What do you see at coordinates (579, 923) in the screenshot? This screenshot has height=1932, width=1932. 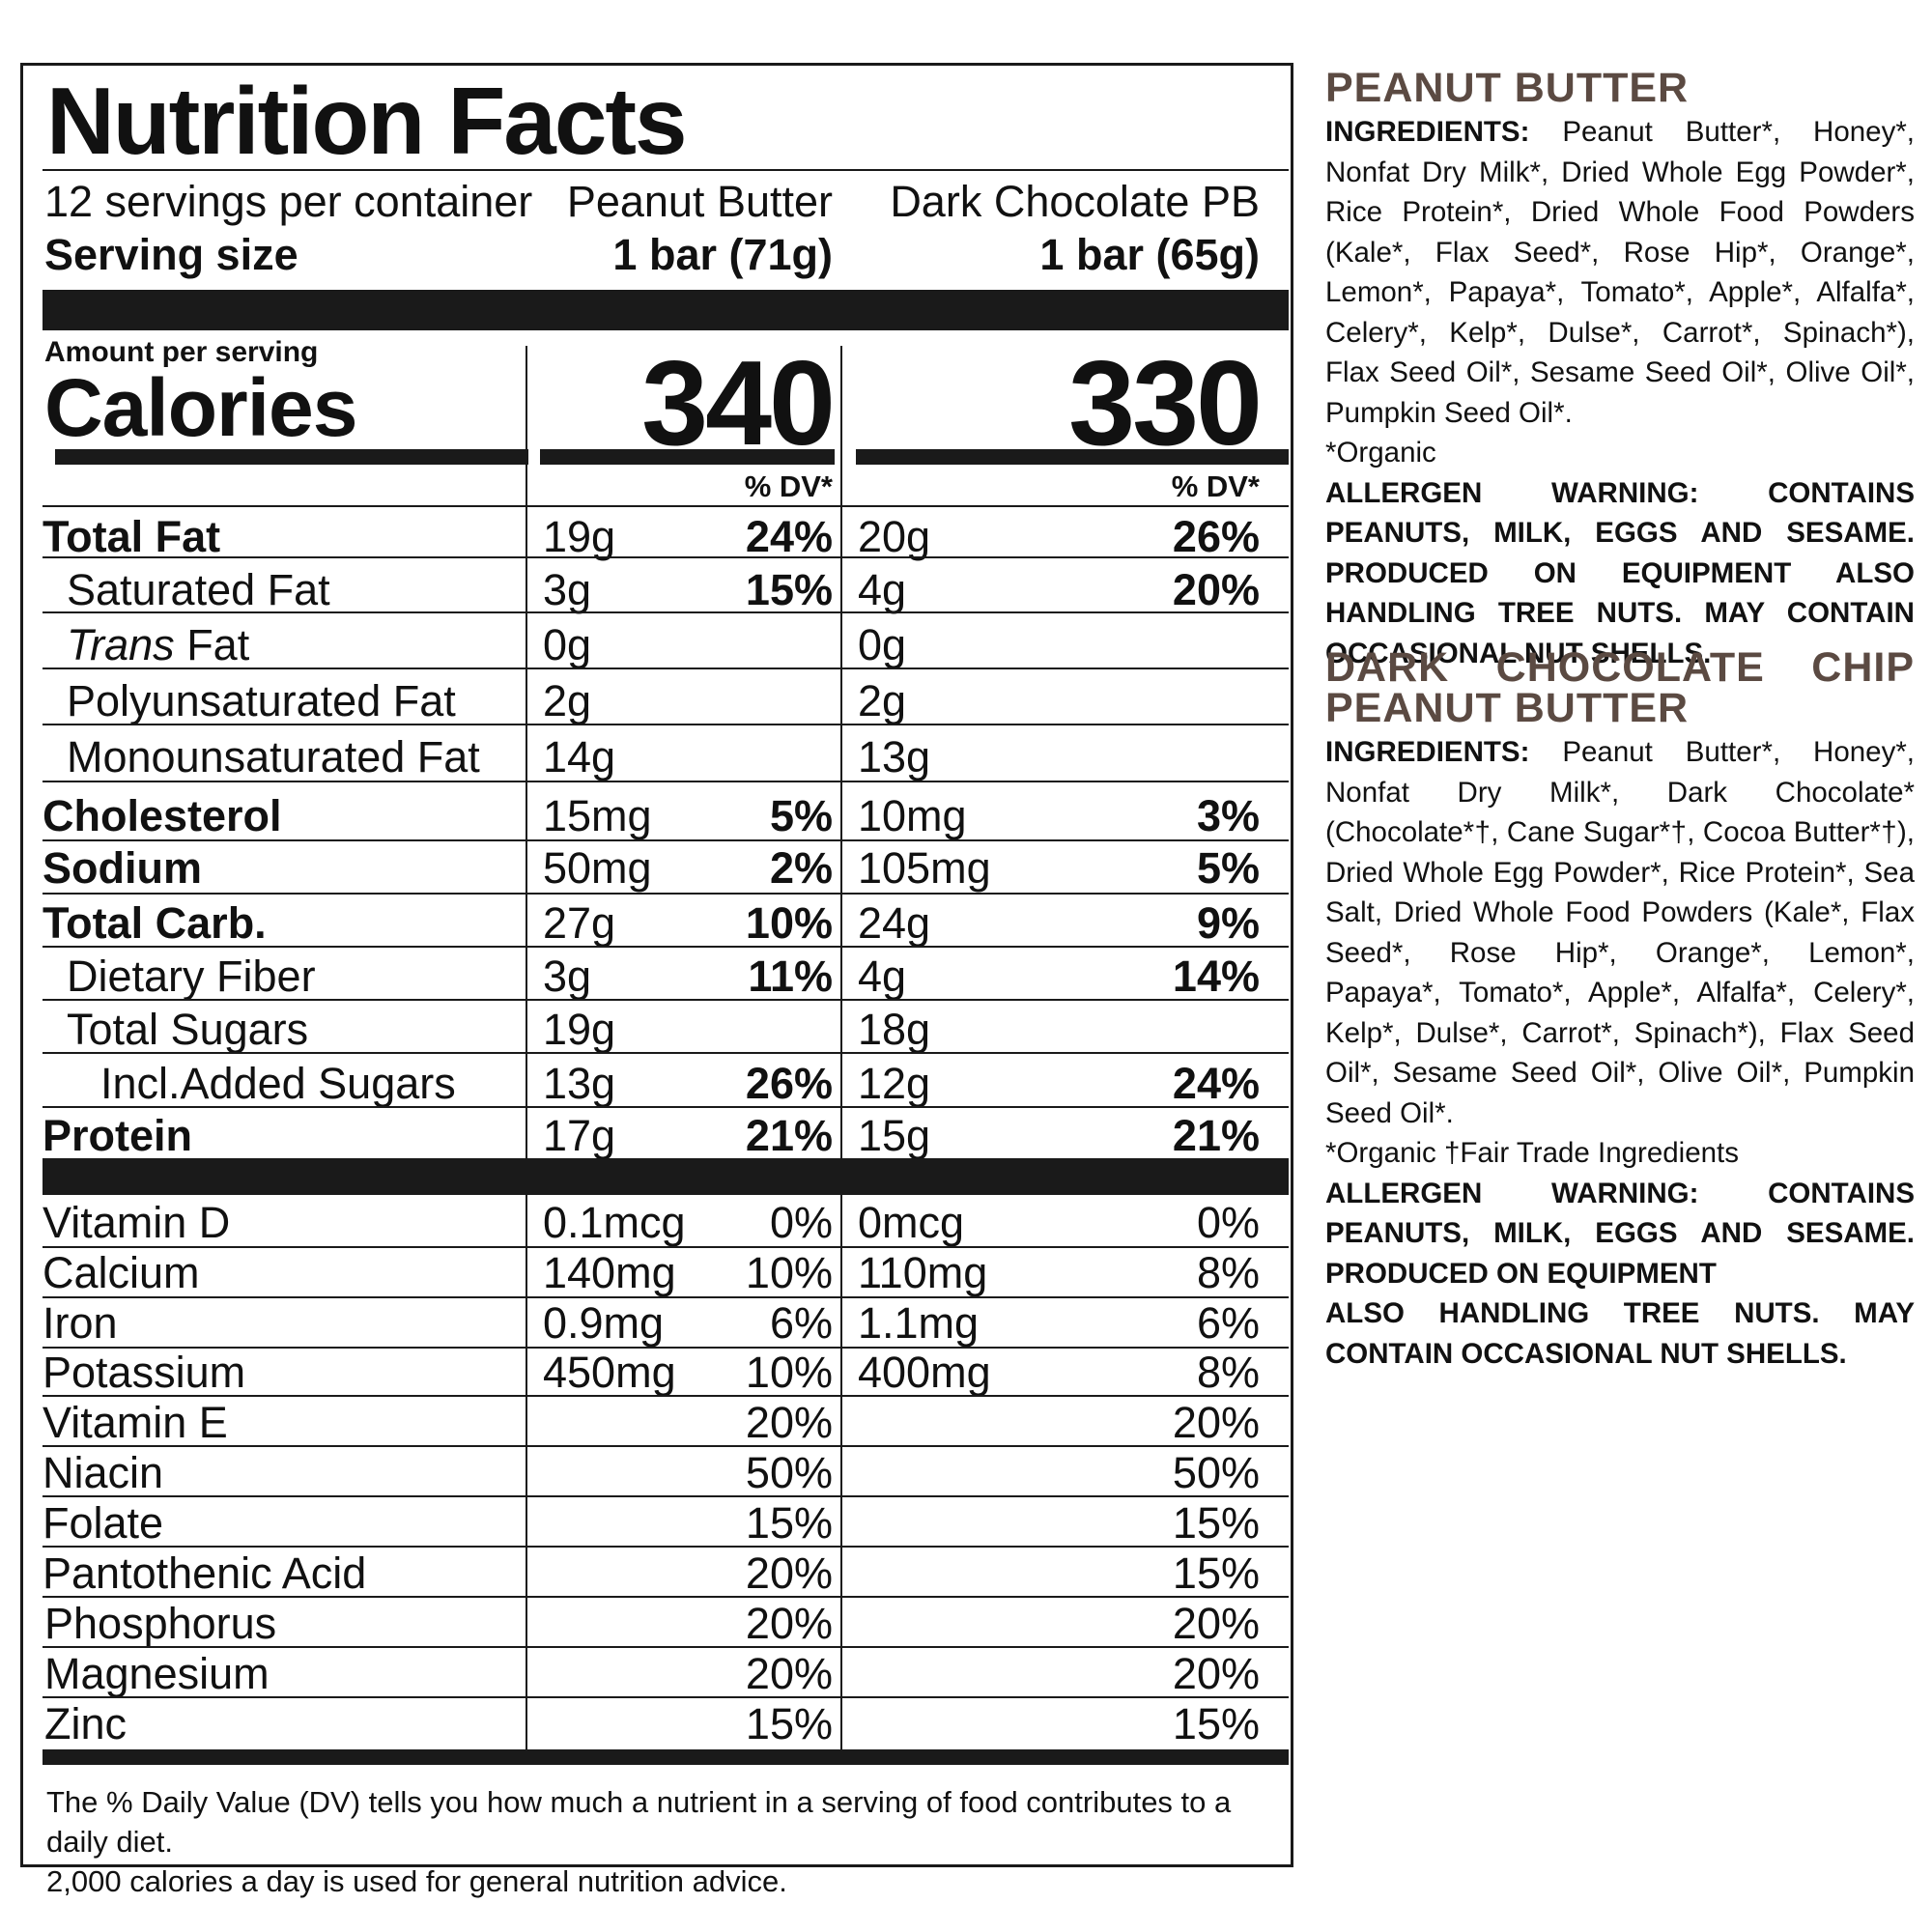 I see `nutrient-amount-pb: 27g` at bounding box center [579, 923].